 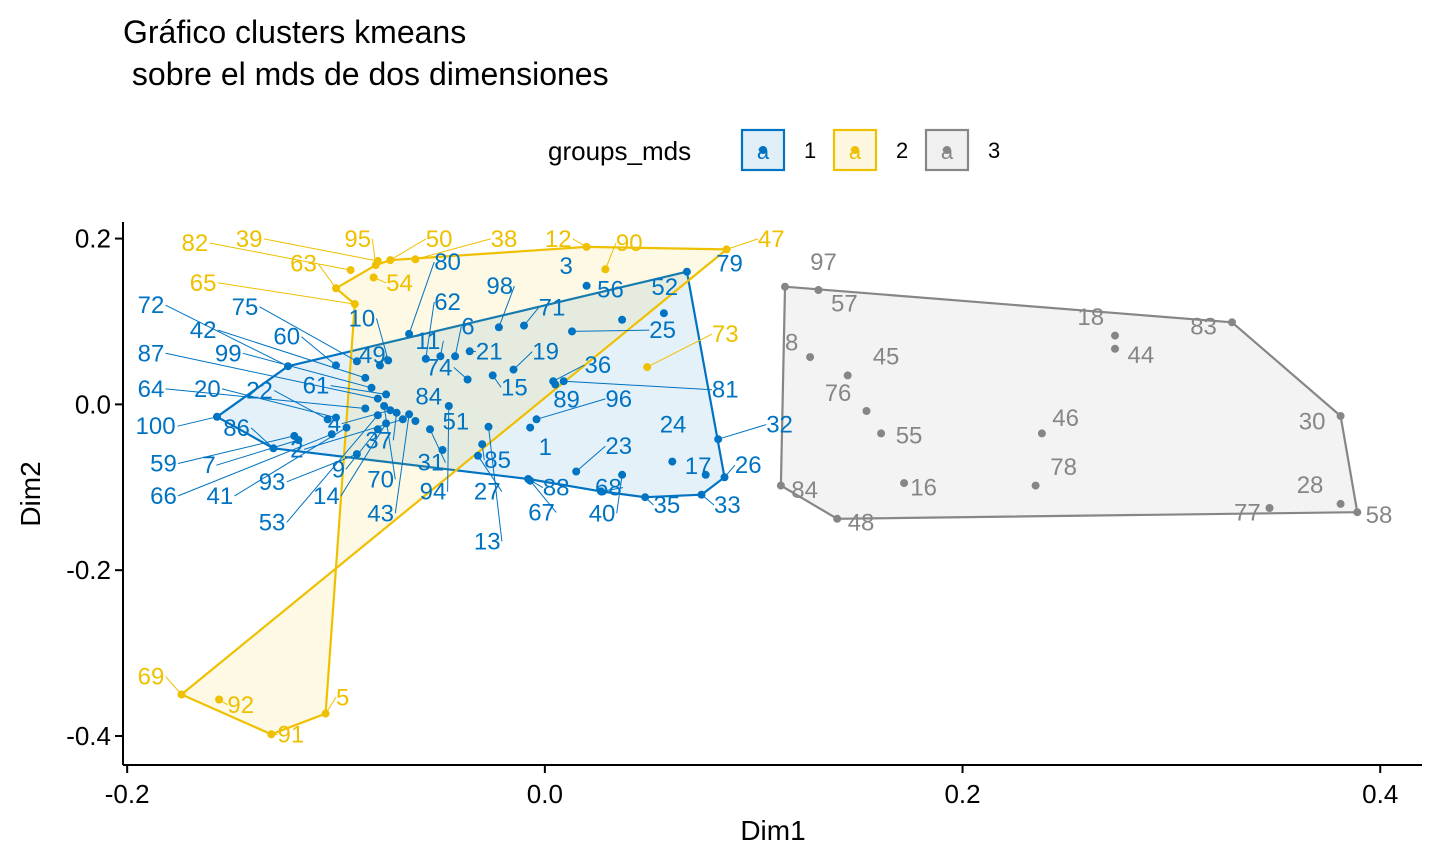 I want to click on point-label-31: 31, so click(x=431, y=463).